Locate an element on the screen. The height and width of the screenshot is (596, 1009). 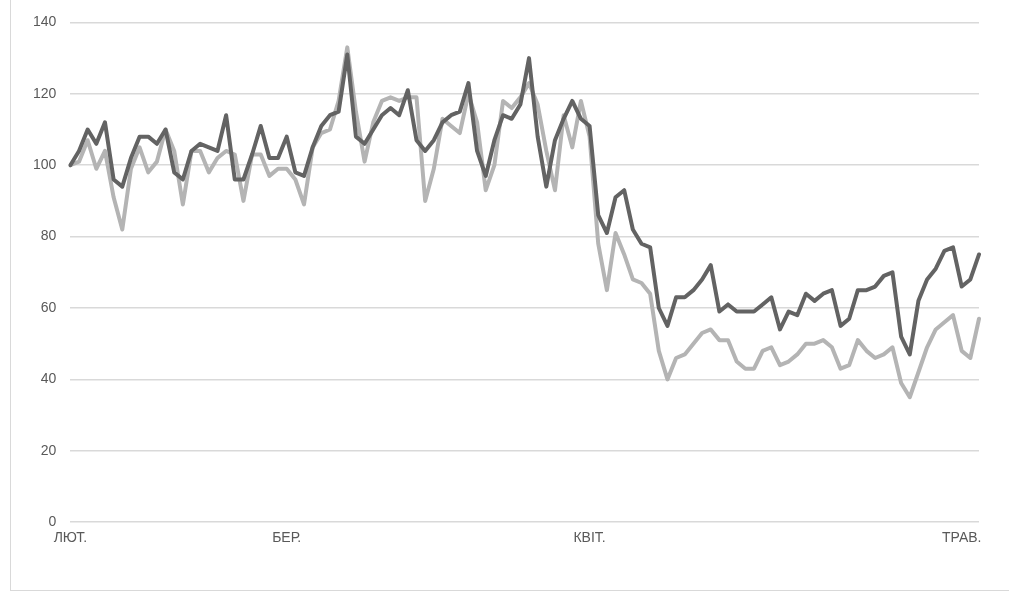
y-tick-label: 60 is located at coordinates (48, 306).